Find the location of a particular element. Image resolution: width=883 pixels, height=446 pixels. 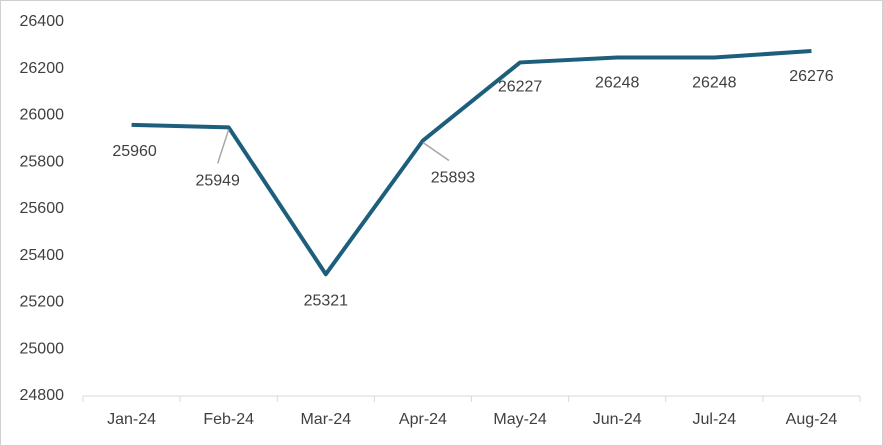

x-tick-label: Apr-24 is located at coordinates (423, 419).